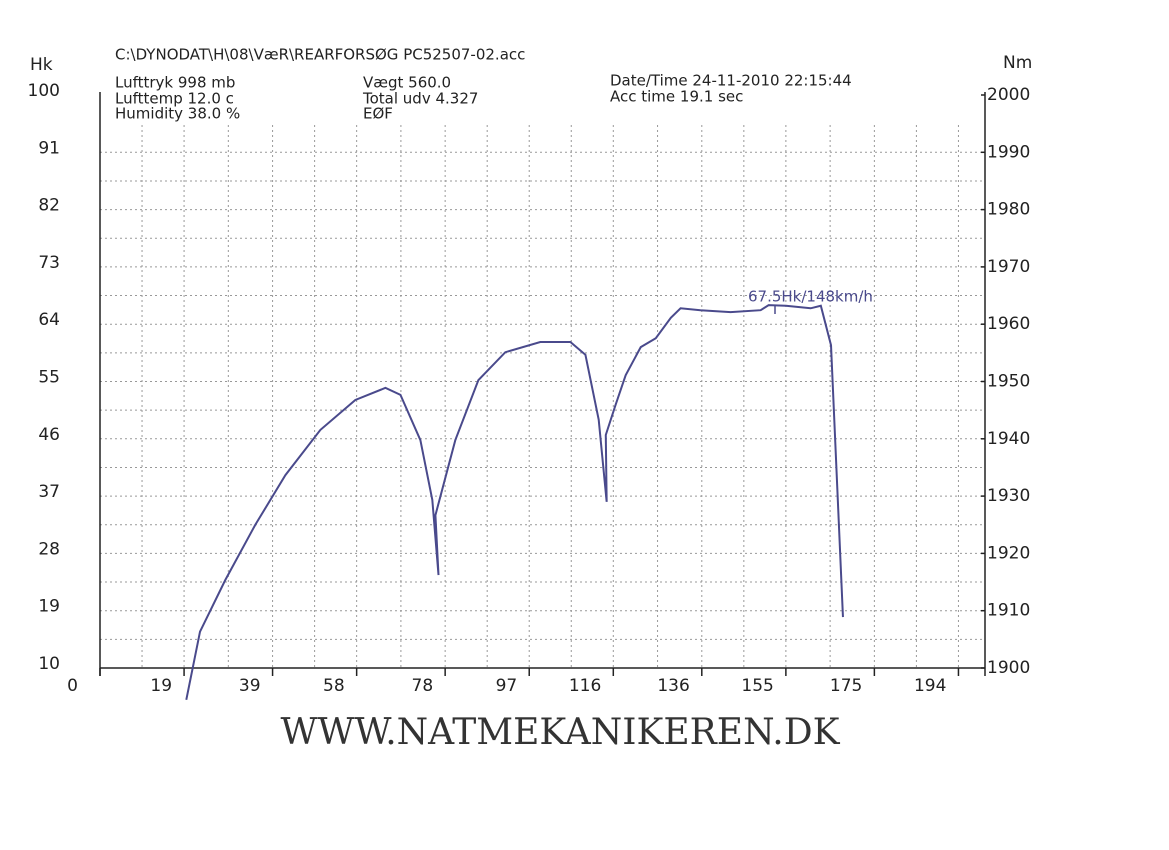  I want to click on y2-tick-label: 1910, so click(1008, 611).